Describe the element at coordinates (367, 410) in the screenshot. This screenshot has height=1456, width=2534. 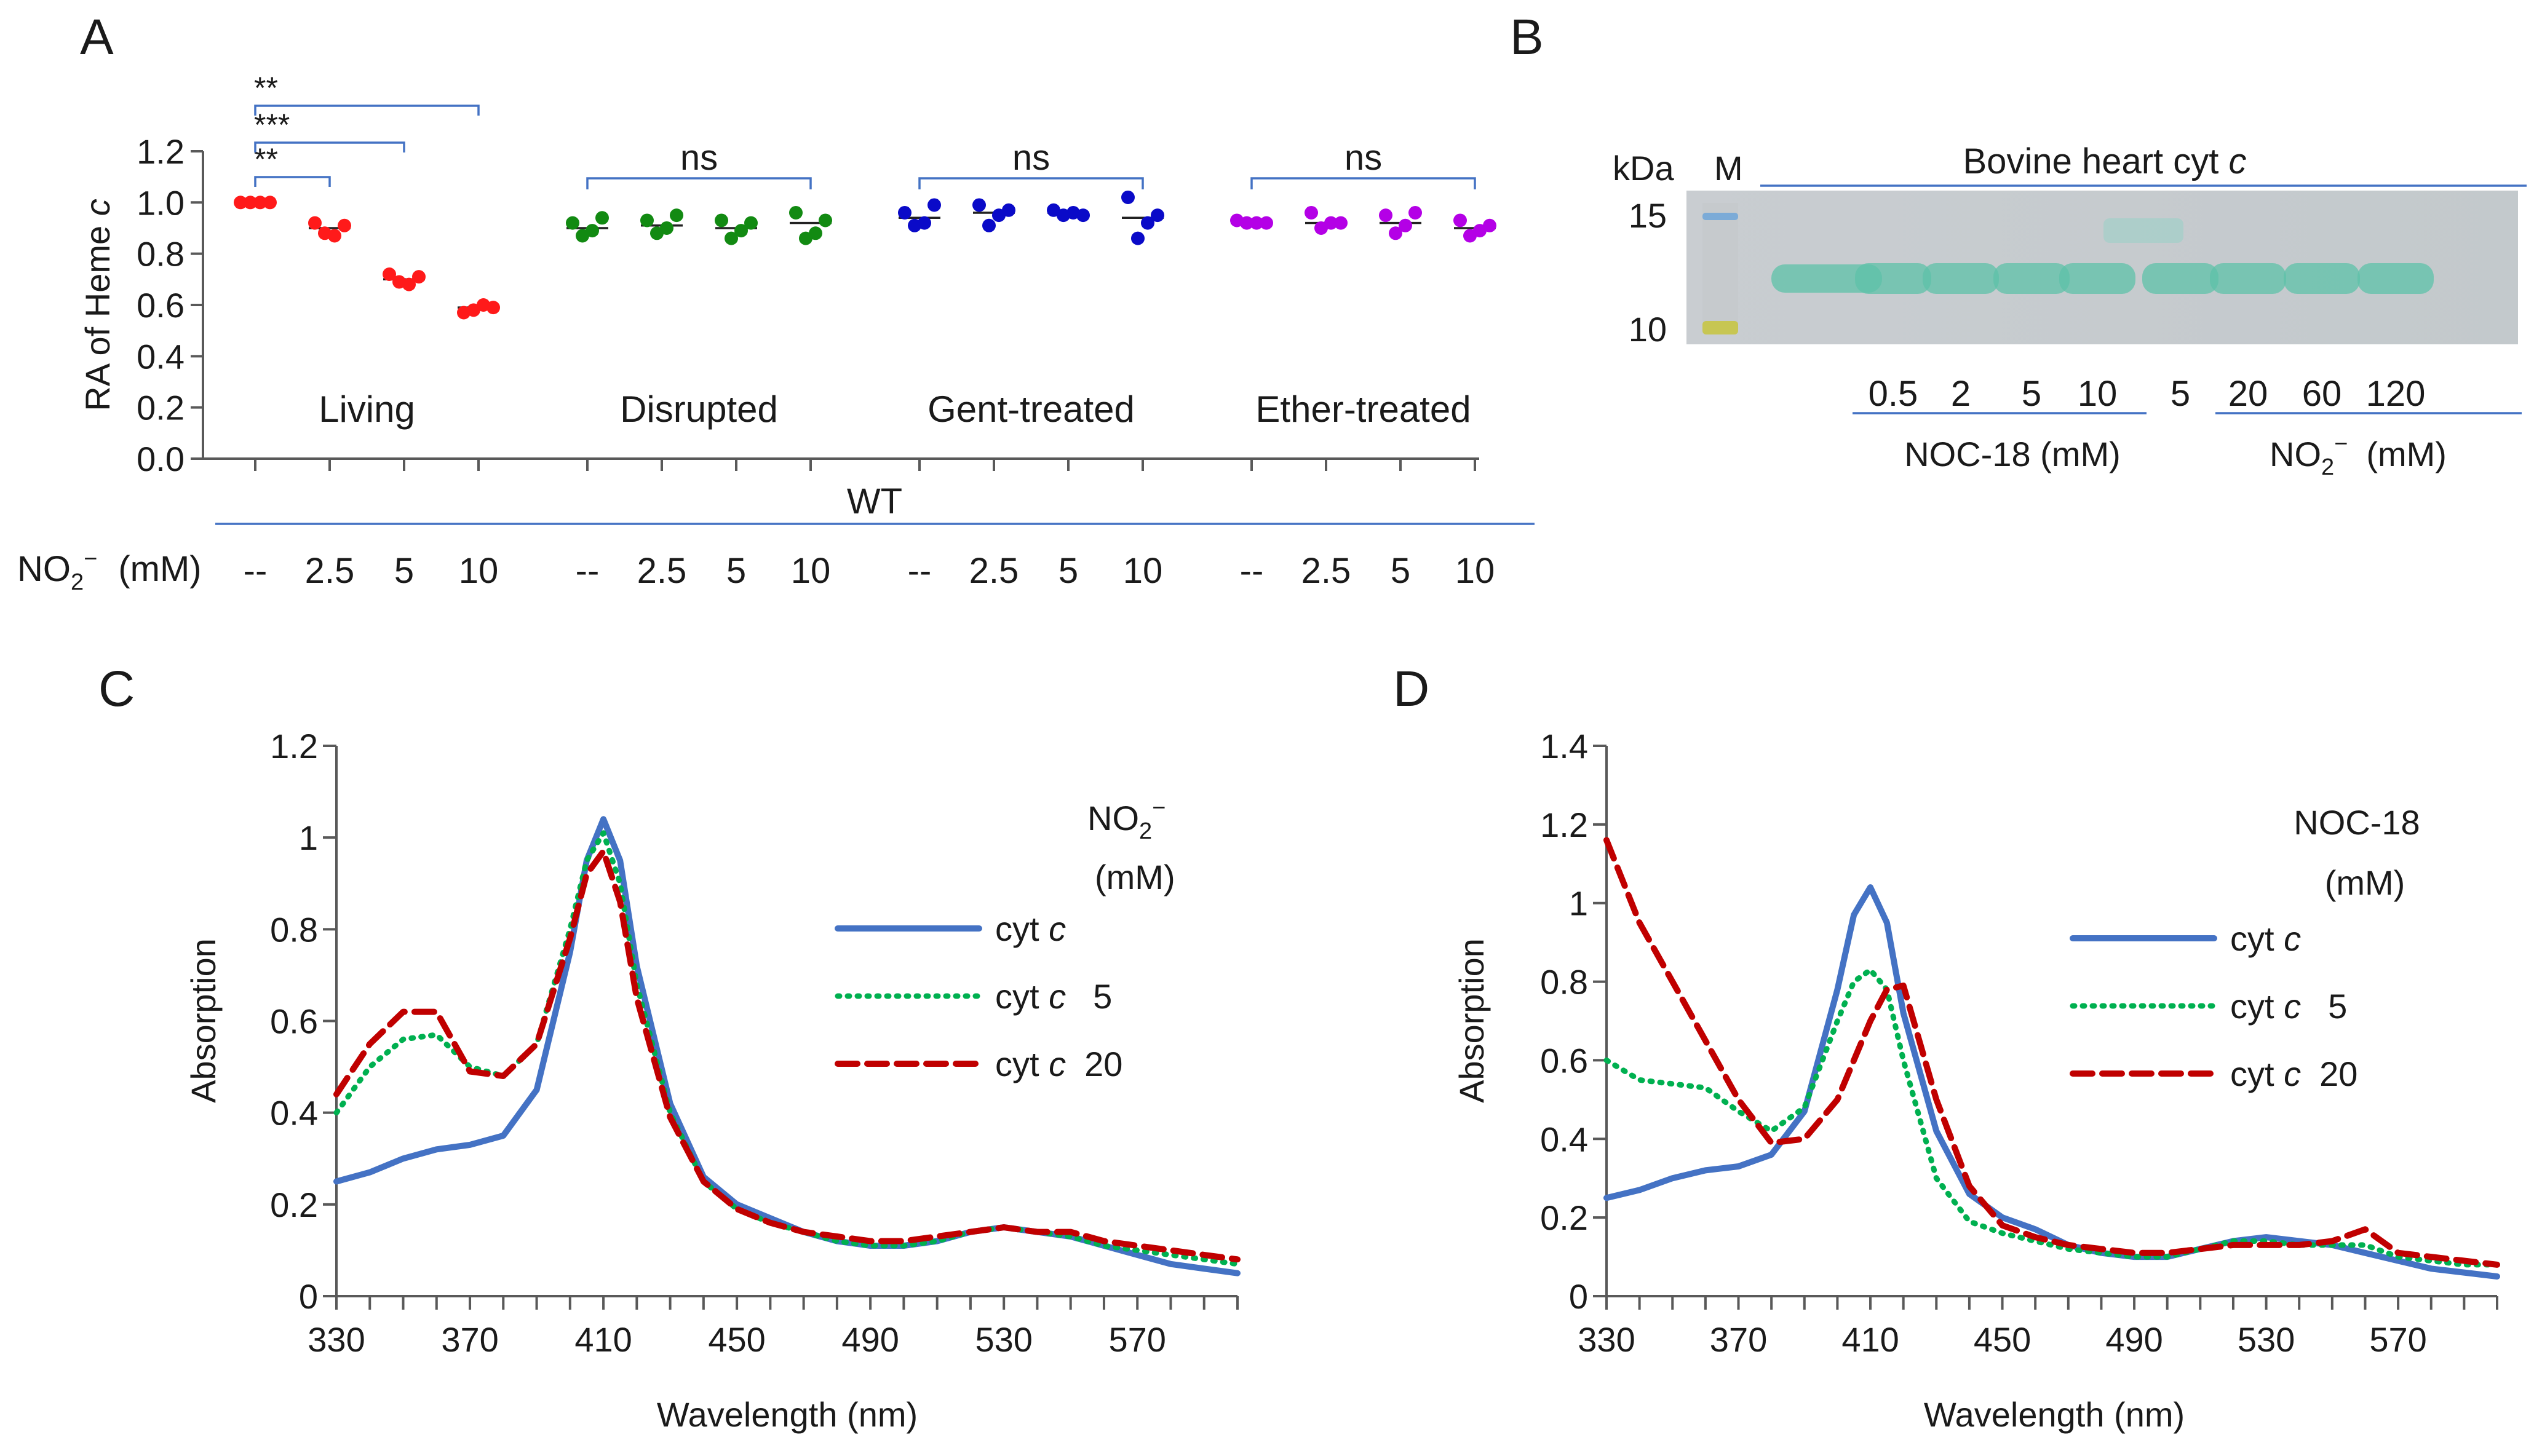
I see `group-label: Living` at that location.